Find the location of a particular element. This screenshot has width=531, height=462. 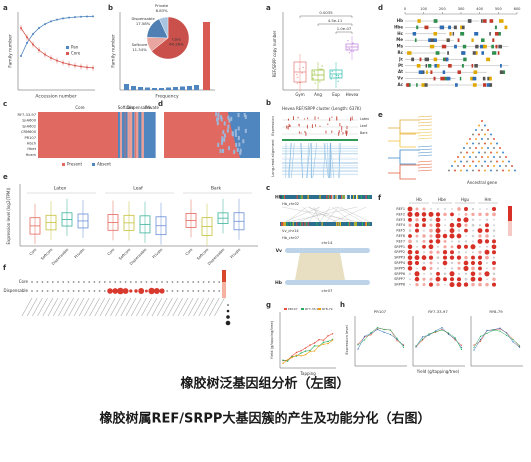

group-label: Leaf is located at coordinates (138, 189).